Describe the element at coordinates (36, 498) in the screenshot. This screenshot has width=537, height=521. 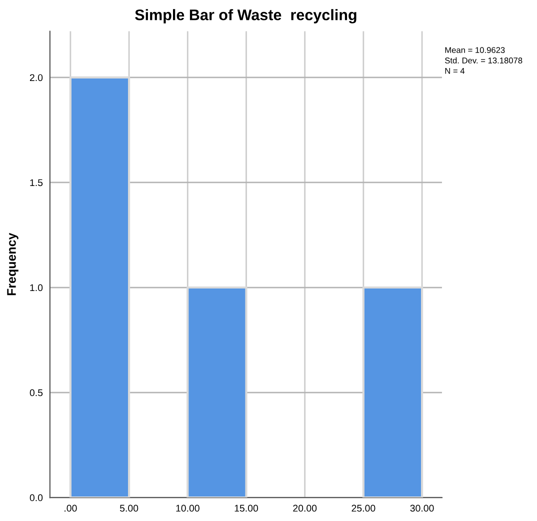
I see `y-tick-label: 0.0` at that location.